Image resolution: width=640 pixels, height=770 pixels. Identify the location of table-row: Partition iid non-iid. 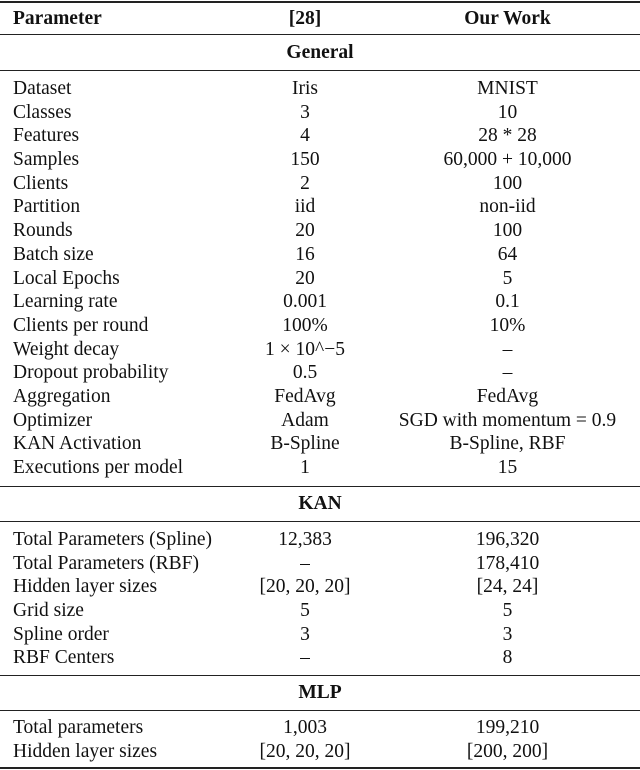
(320, 207).